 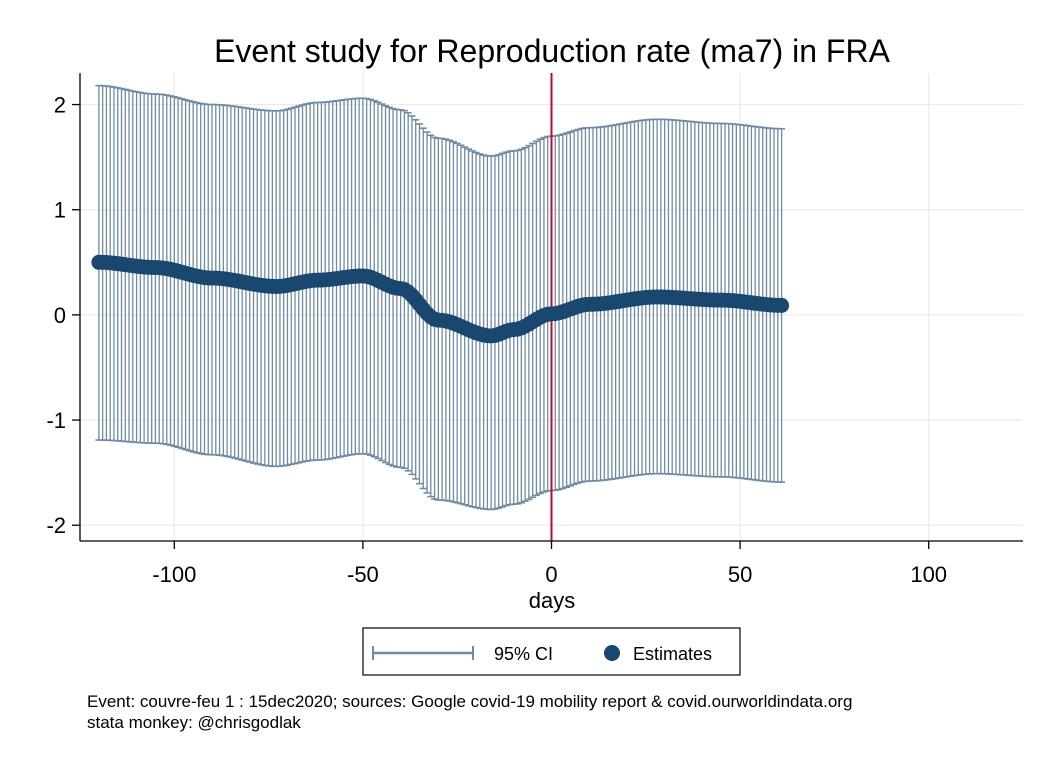 What do you see at coordinates (928, 574) in the screenshot?
I see `x-tick-label: 100` at bounding box center [928, 574].